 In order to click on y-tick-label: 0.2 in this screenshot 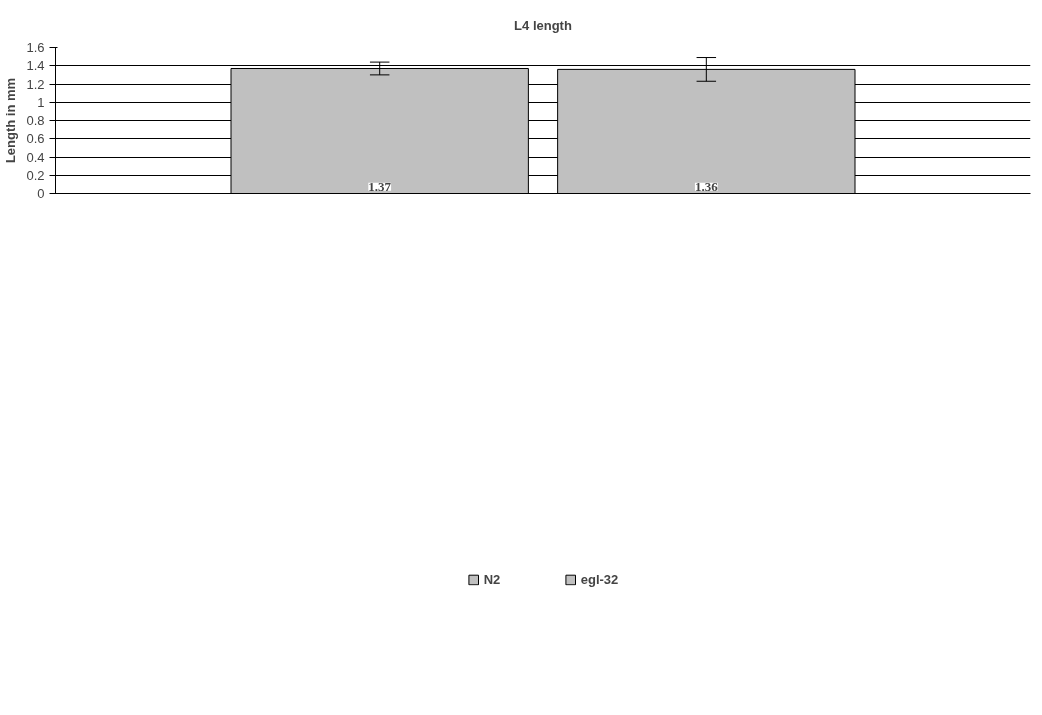, I will do `click(35, 175)`.